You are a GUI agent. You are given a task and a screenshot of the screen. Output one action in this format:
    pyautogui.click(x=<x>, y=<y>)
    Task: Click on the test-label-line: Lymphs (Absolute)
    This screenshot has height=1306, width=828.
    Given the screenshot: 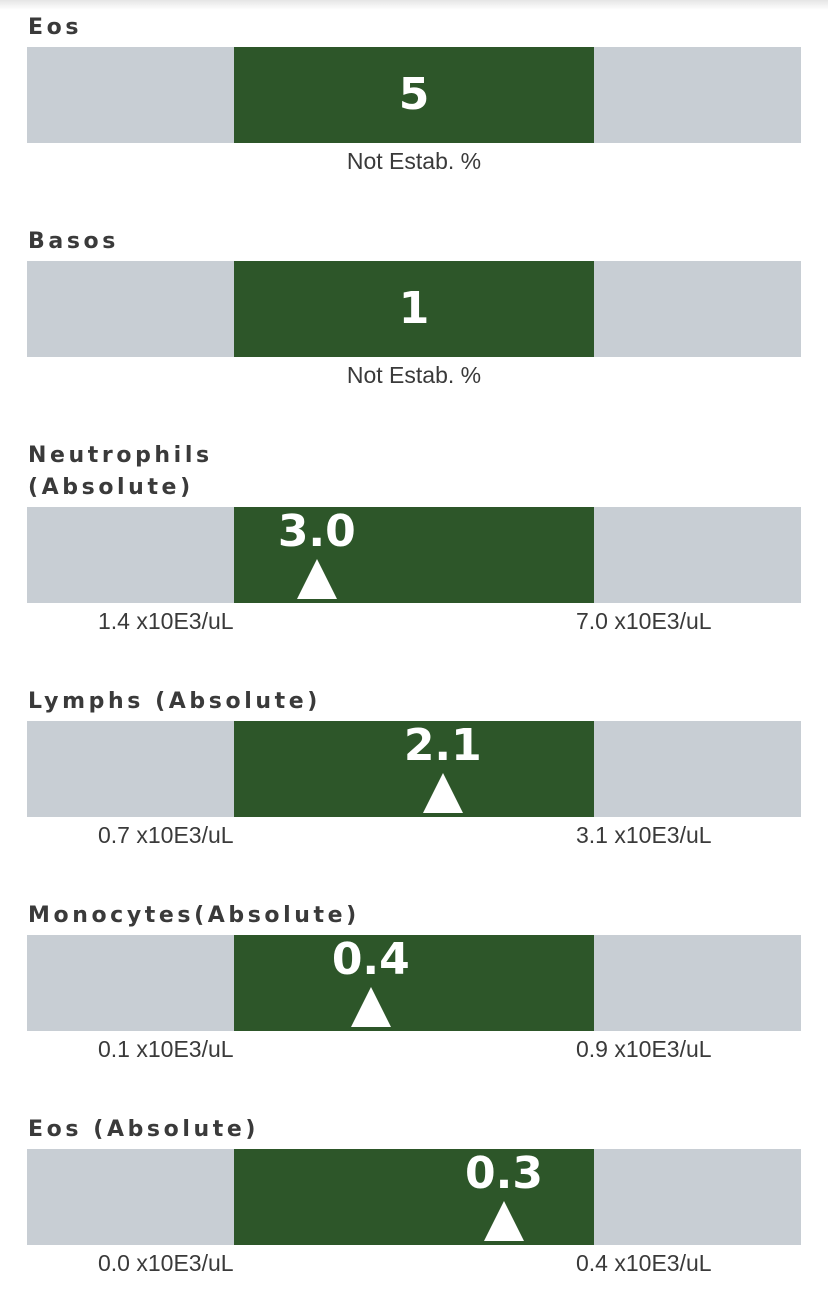 What is the action you would take?
    pyautogui.click(x=174, y=701)
    